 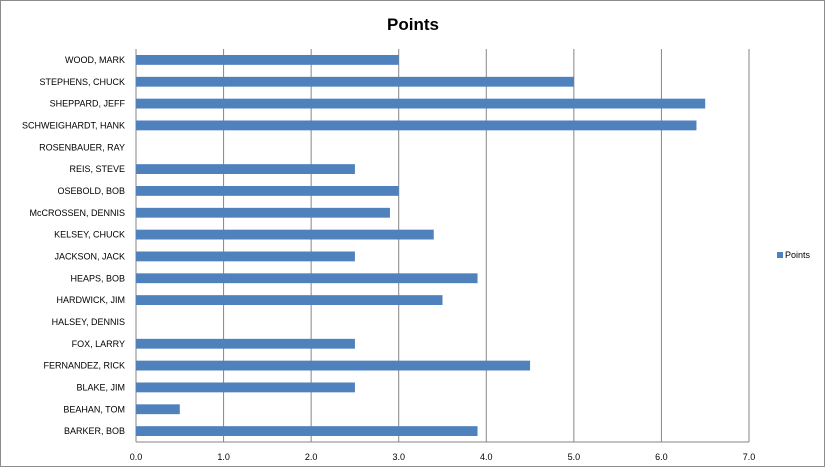 I want to click on category-label: SHEPPARD, JEFF, so click(x=88, y=104).